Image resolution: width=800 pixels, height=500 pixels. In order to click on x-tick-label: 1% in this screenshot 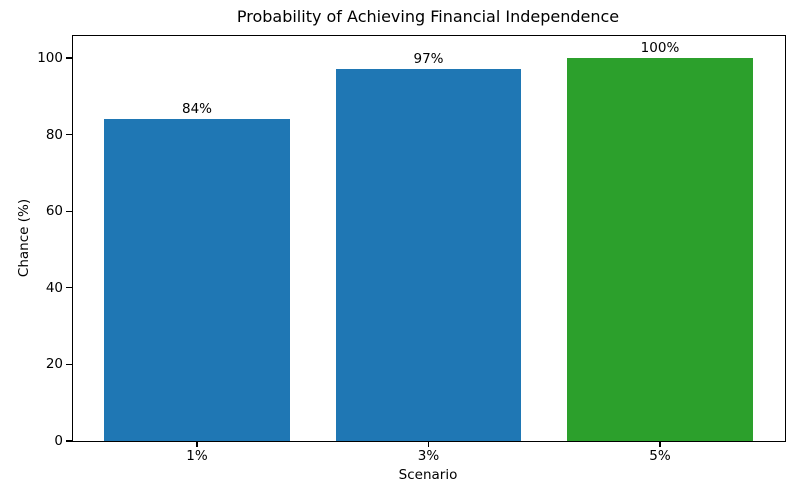, I will do `click(197, 456)`.